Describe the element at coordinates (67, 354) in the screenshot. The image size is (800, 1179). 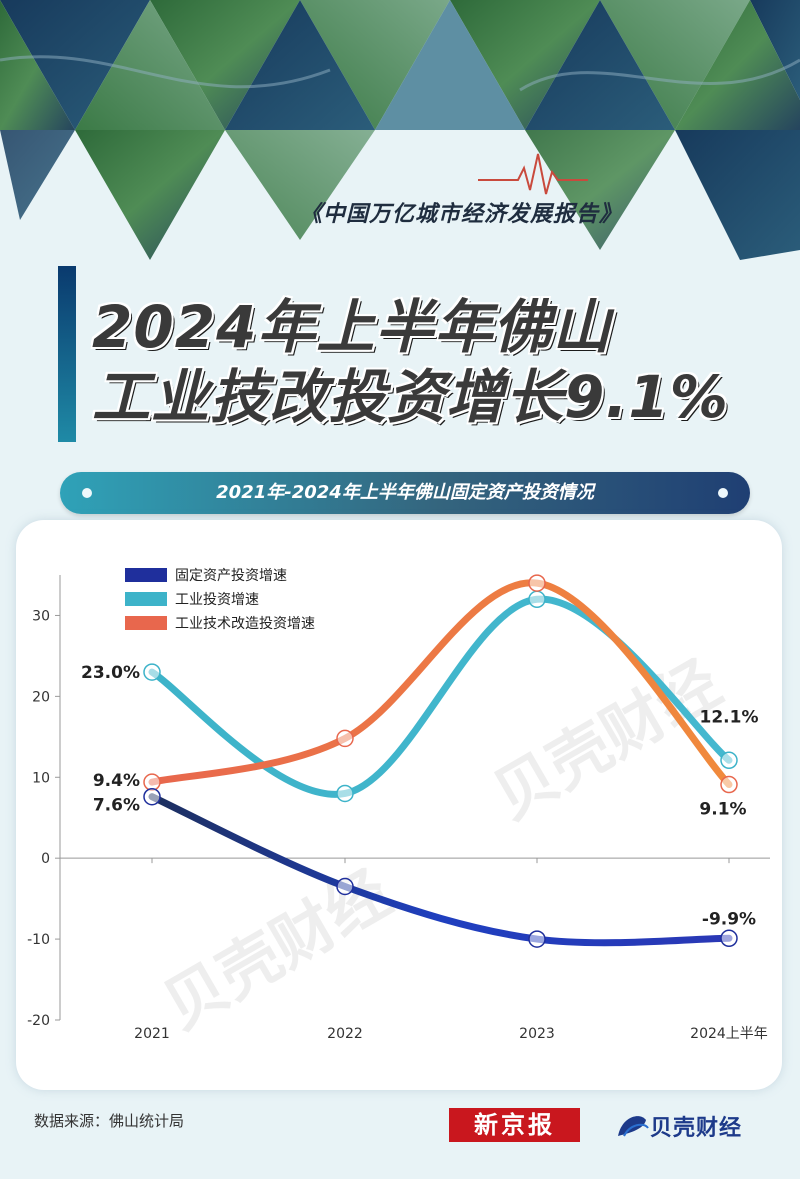
I see `title-accent-bar` at that location.